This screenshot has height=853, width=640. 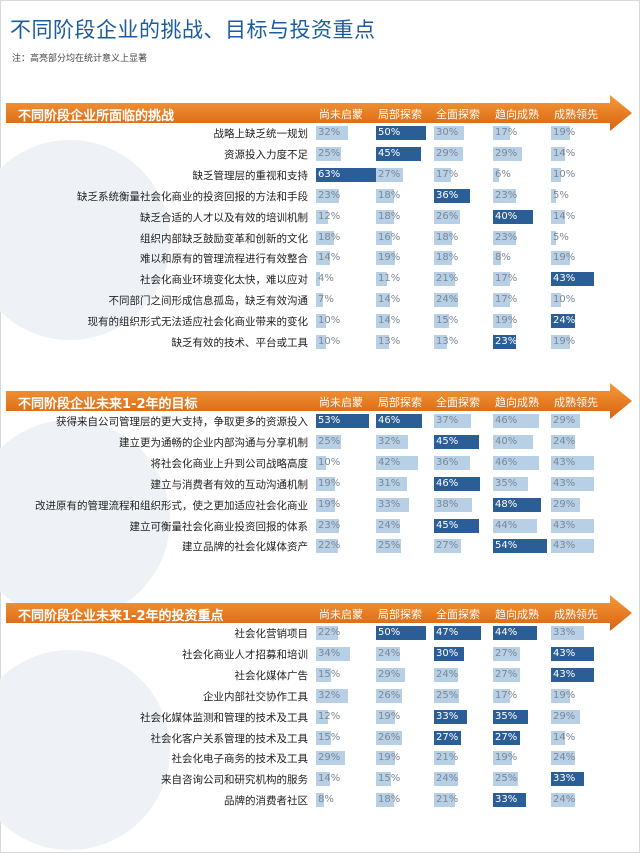 What do you see at coordinates (447, 341) in the screenshot?
I see `value-label: 13%` at bounding box center [447, 341].